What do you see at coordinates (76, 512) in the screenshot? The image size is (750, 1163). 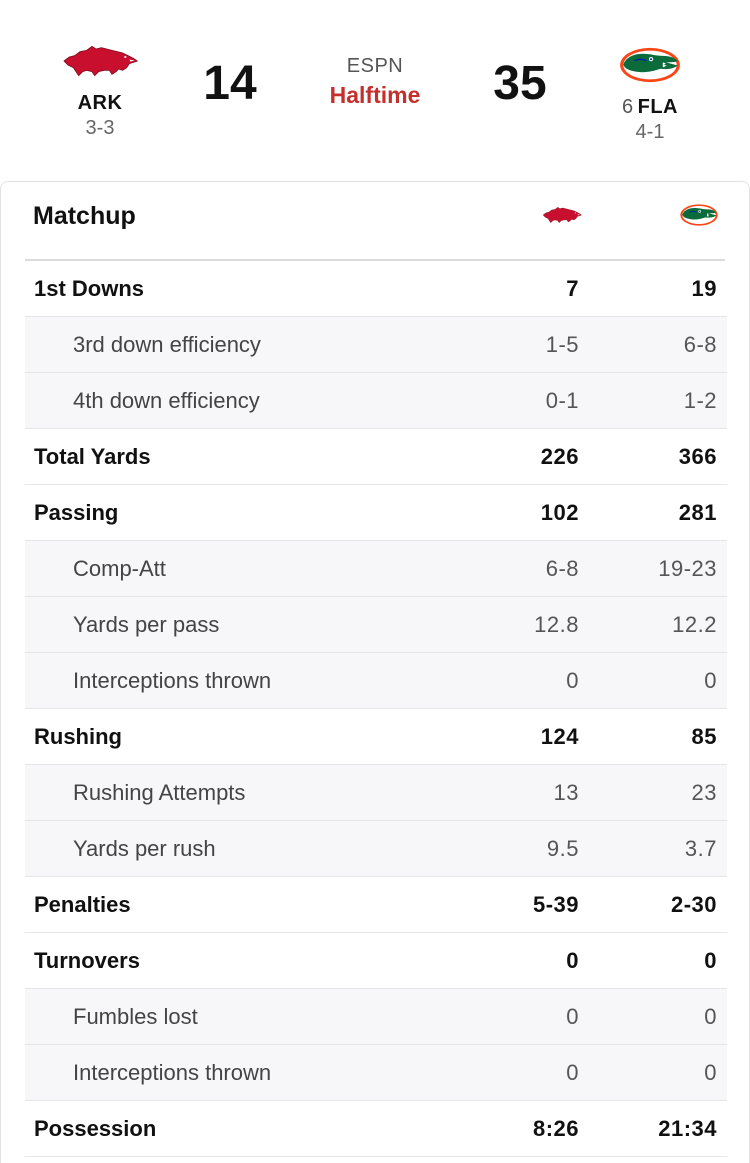 I see `stat-label: Passing` at bounding box center [76, 512].